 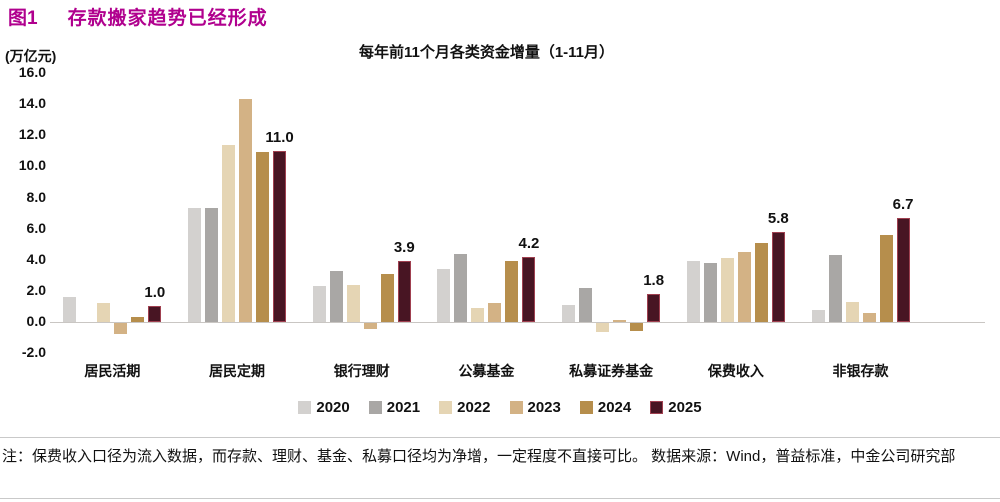 I want to click on bar-2024-居民活期, so click(x=138, y=319).